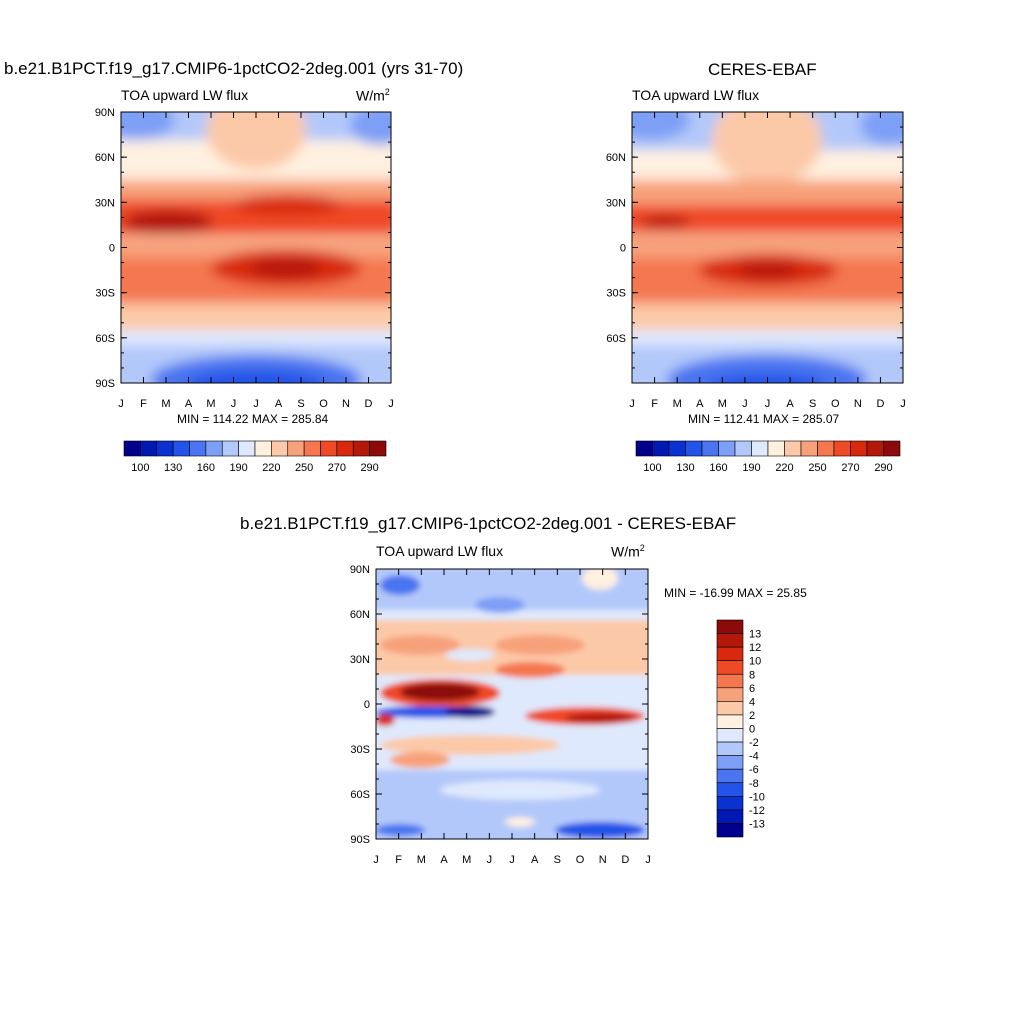 This screenshot has height=1024, width=1024. I want to click on colorbar-label: 6, so click(752, 689).